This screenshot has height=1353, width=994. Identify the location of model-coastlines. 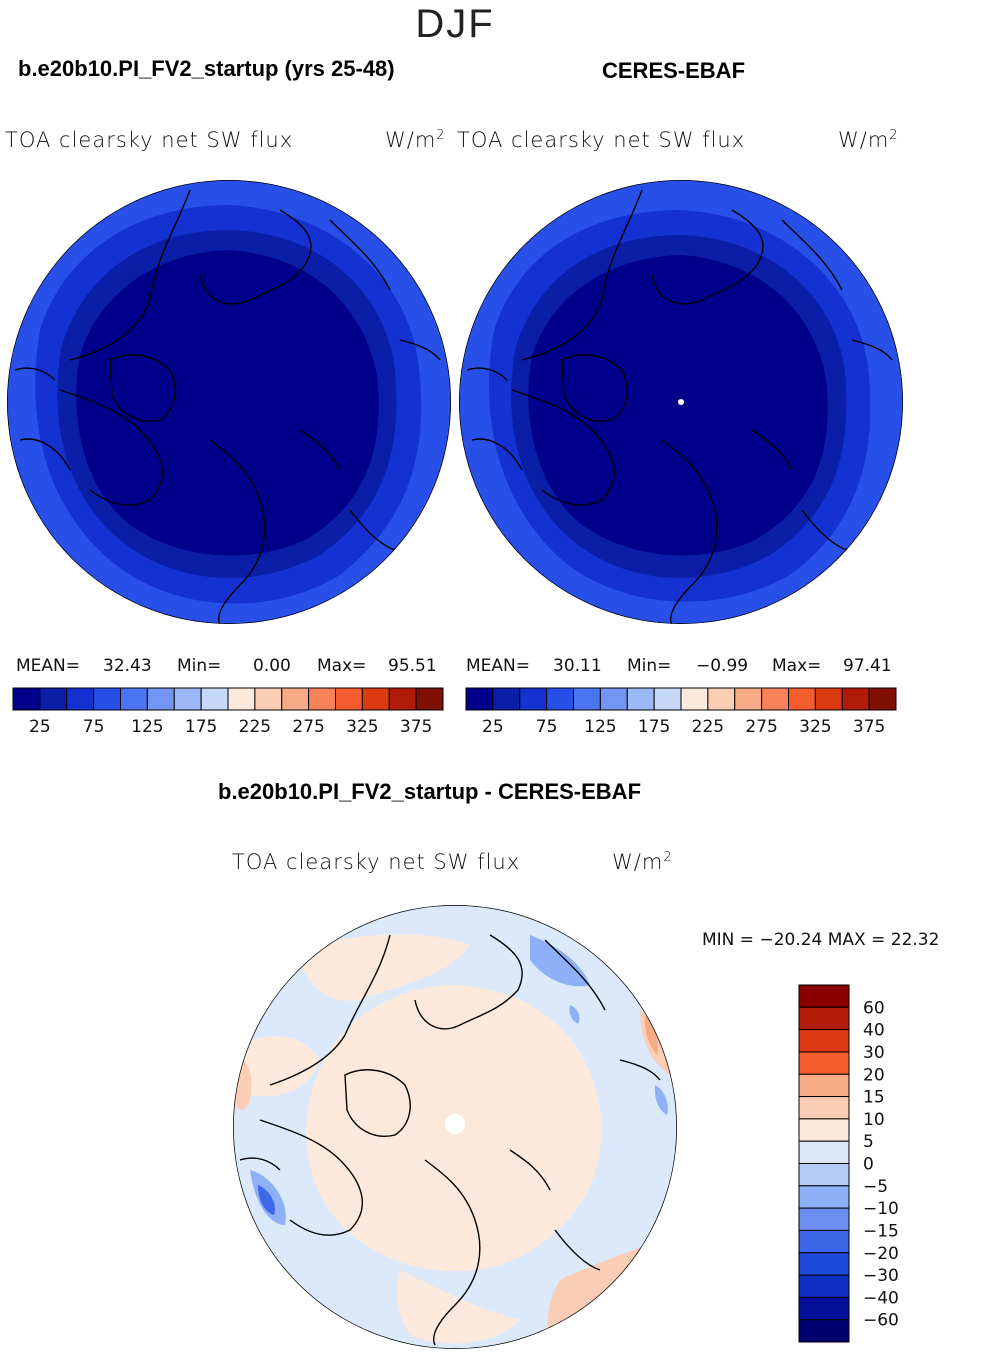
(227, 406).